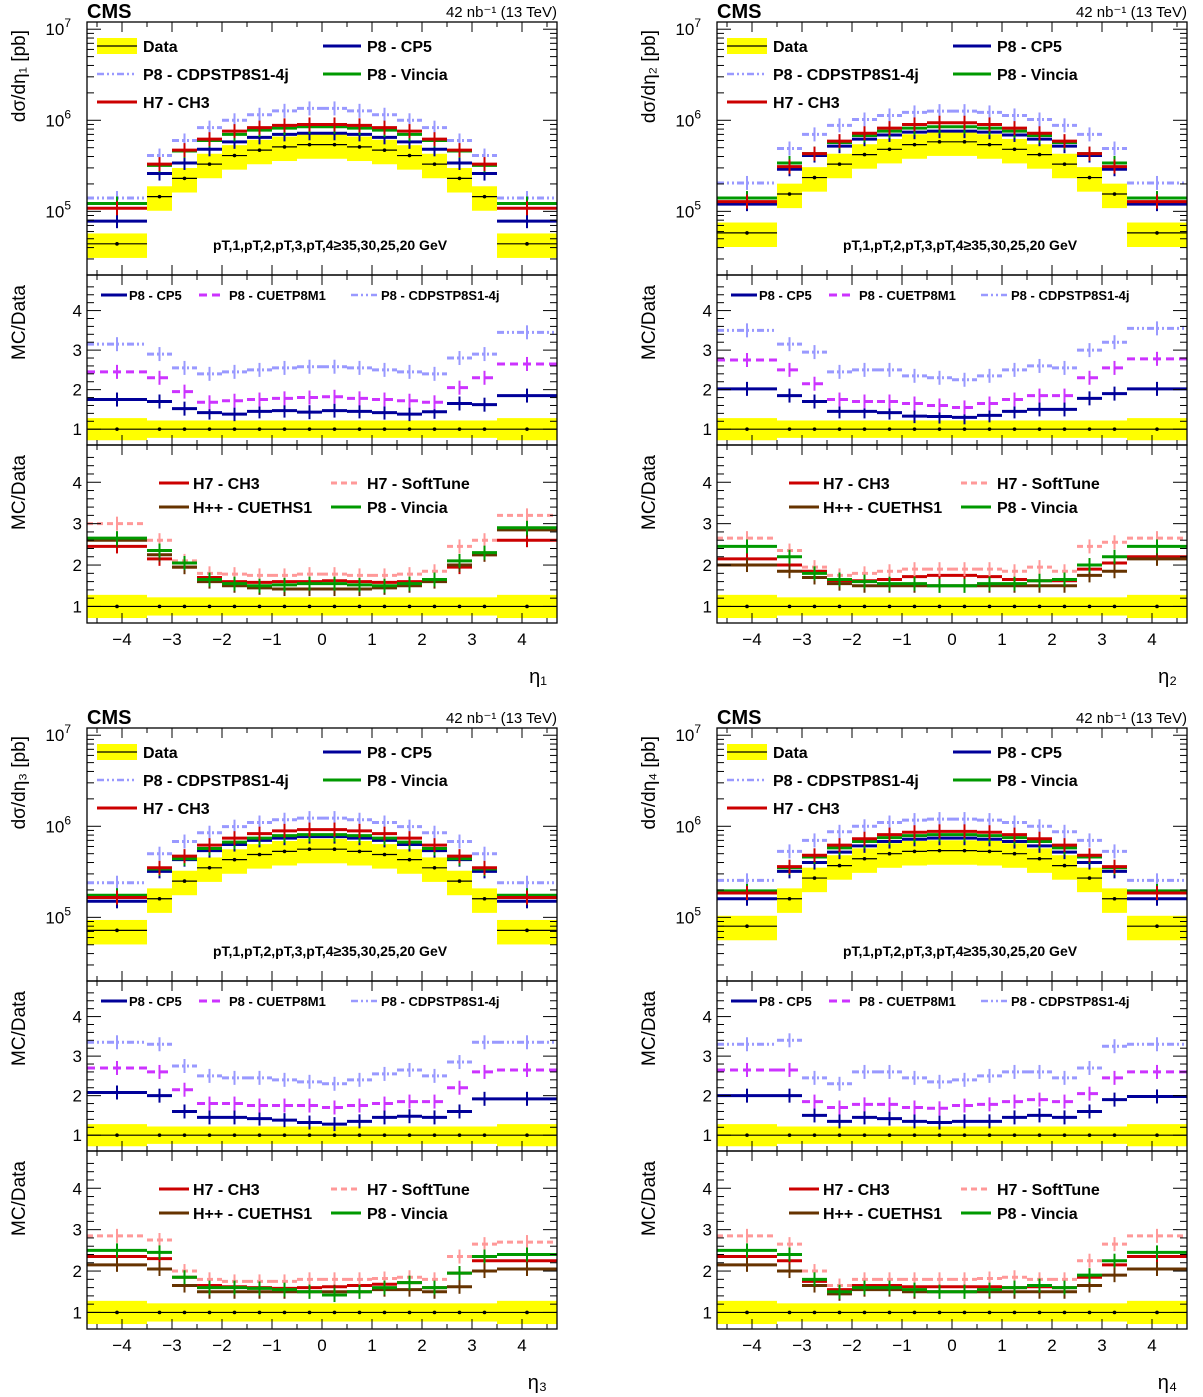  I want to click on y-tick-label: 4, so click(77, 311).